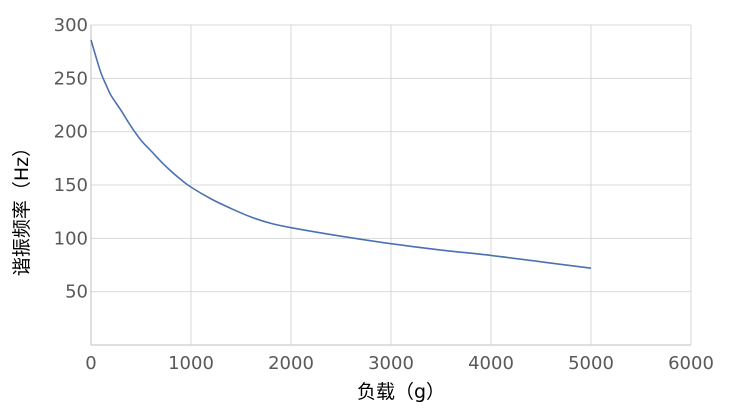 The width and height of the screenshot is (733, 411). Describe the element at coordinates (71, 185) in the screenshot. I see `y-tick-label: 150` at that location.